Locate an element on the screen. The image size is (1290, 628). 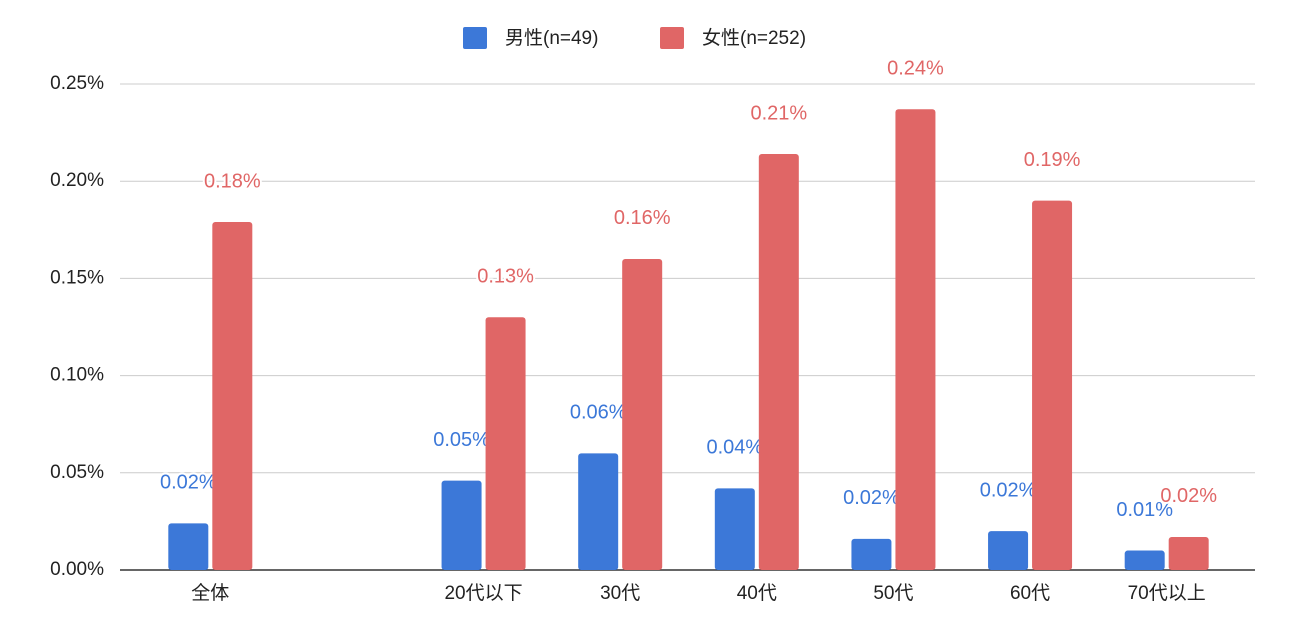
y-tick-label: 0.20% is located at coordinates (77, 180).